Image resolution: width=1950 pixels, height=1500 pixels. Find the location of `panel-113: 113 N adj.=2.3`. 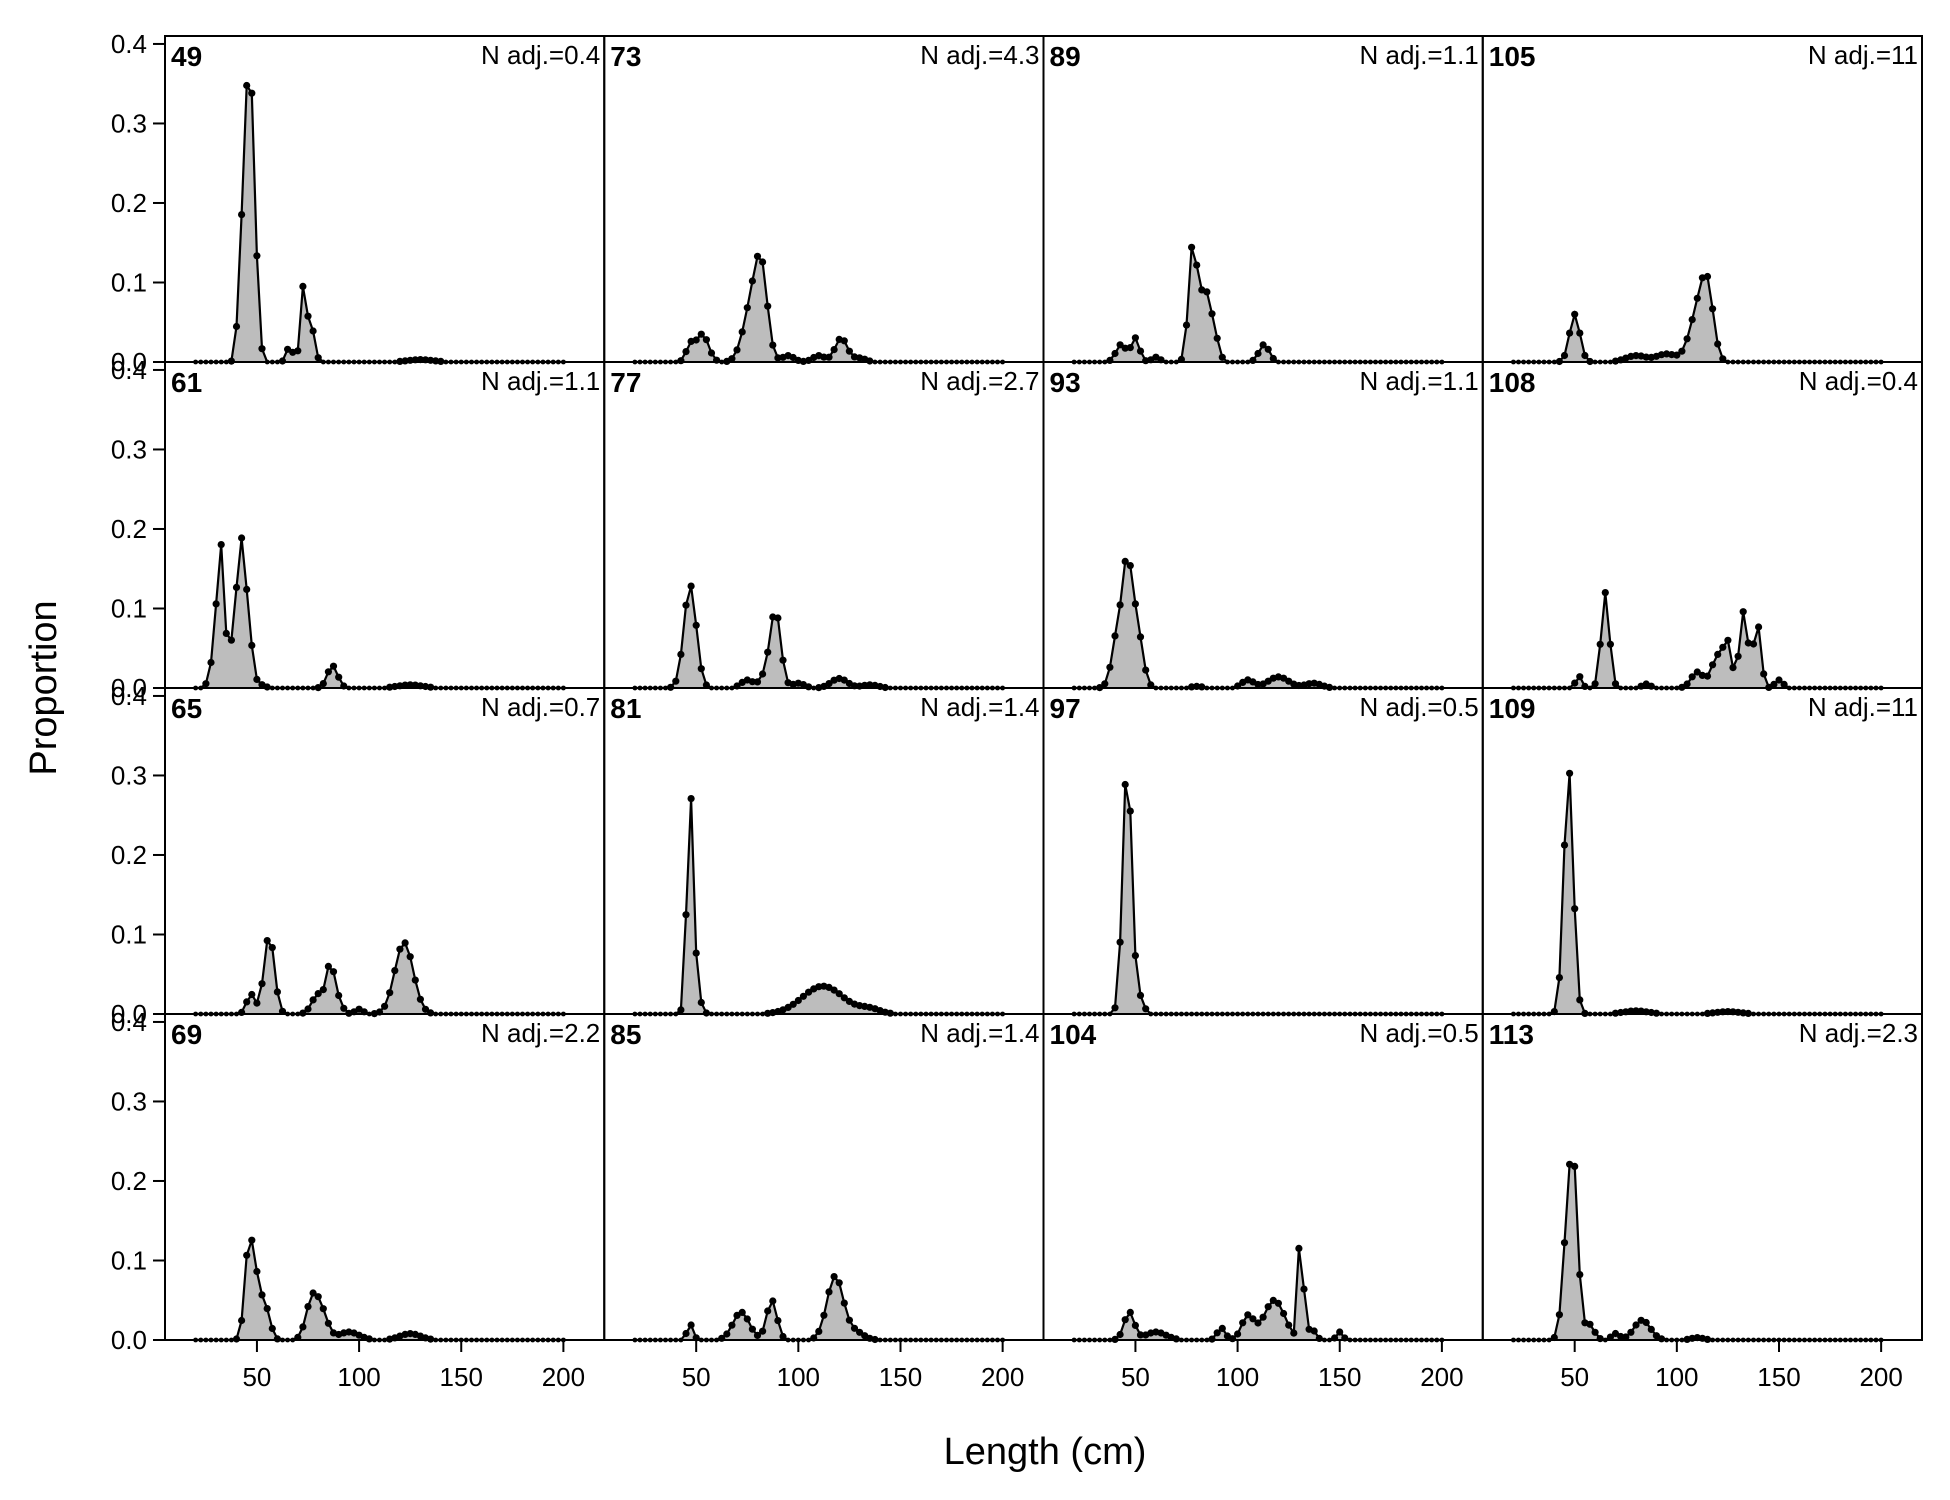

panel-113: 113 N adj.=2.3 is located at coordinates (1702, 1178).